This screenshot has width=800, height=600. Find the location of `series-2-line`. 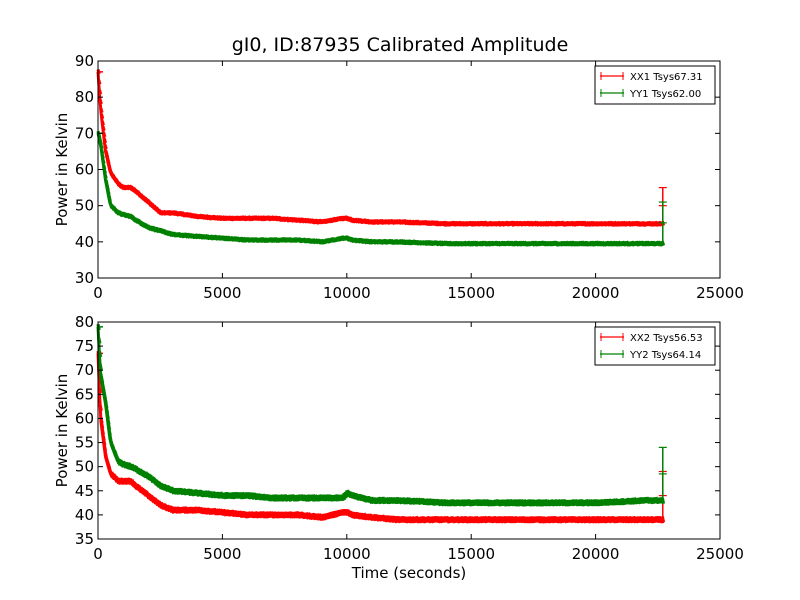

series-2-line is located at coordinates (381, 188).